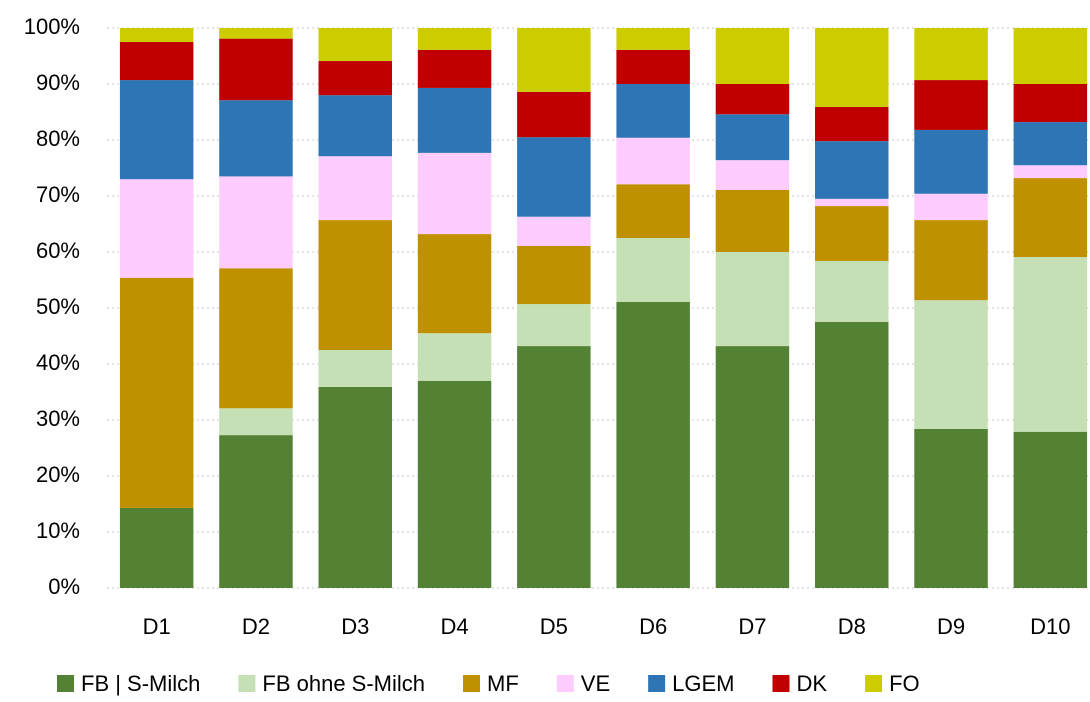 The height and width of the screenshot is (702, 1090). I want to click on x-tick-label: D2, so click(256, 626).